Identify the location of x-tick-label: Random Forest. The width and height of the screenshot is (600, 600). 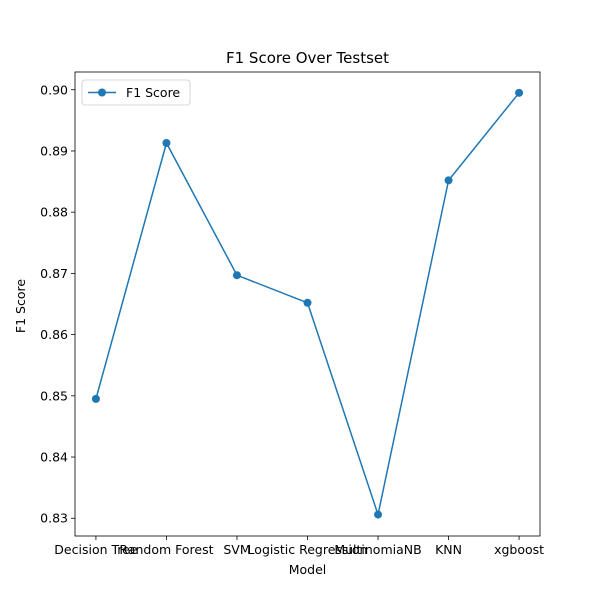
(166, 549).